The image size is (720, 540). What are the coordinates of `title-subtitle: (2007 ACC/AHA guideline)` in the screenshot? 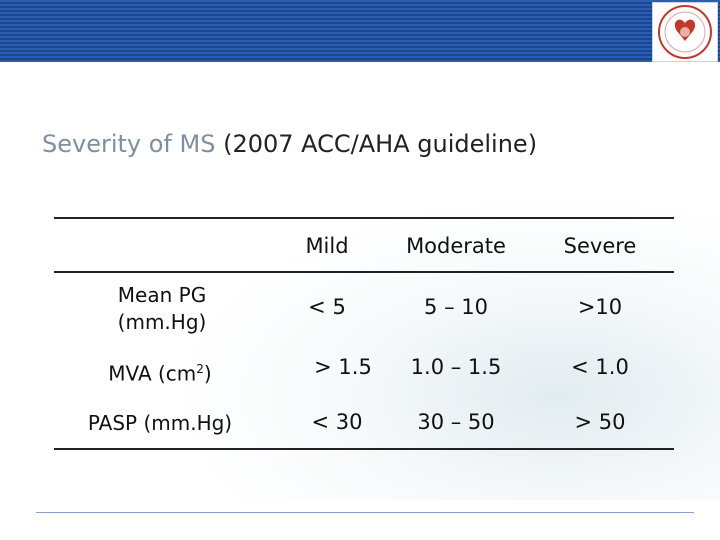 It's located at (380, 144).